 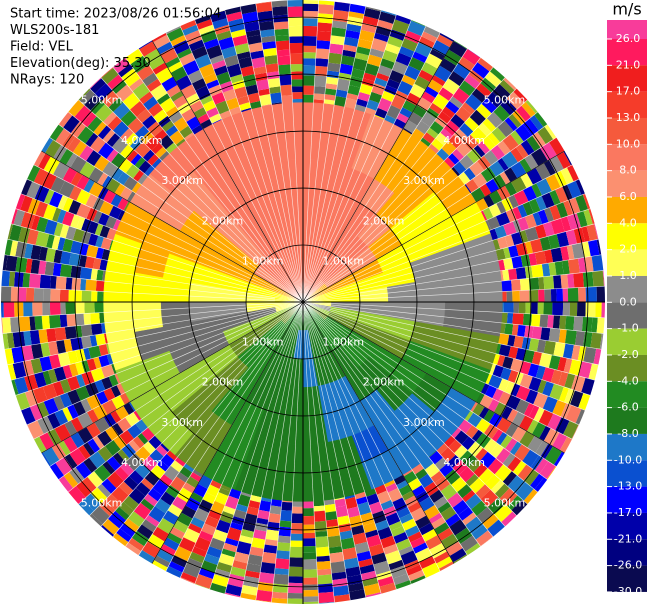 I want to click on colorbar-tick-label: -26.0, so click(x=628, y=565).